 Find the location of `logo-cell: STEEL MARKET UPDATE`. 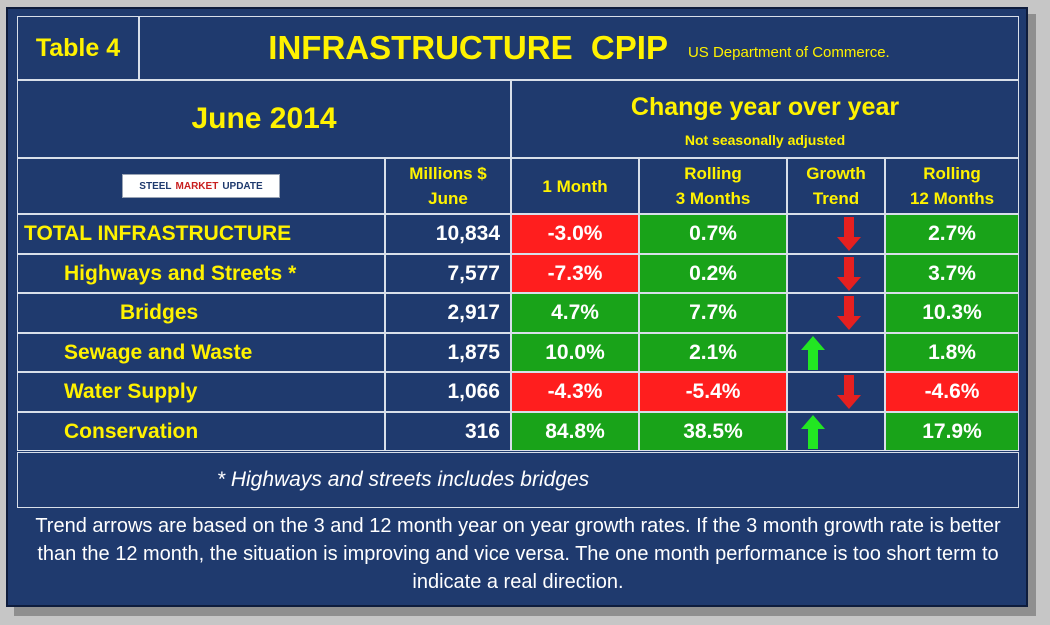

logo-cell: STEEL MARKET UPDATE is located at coordinates (201, 186).